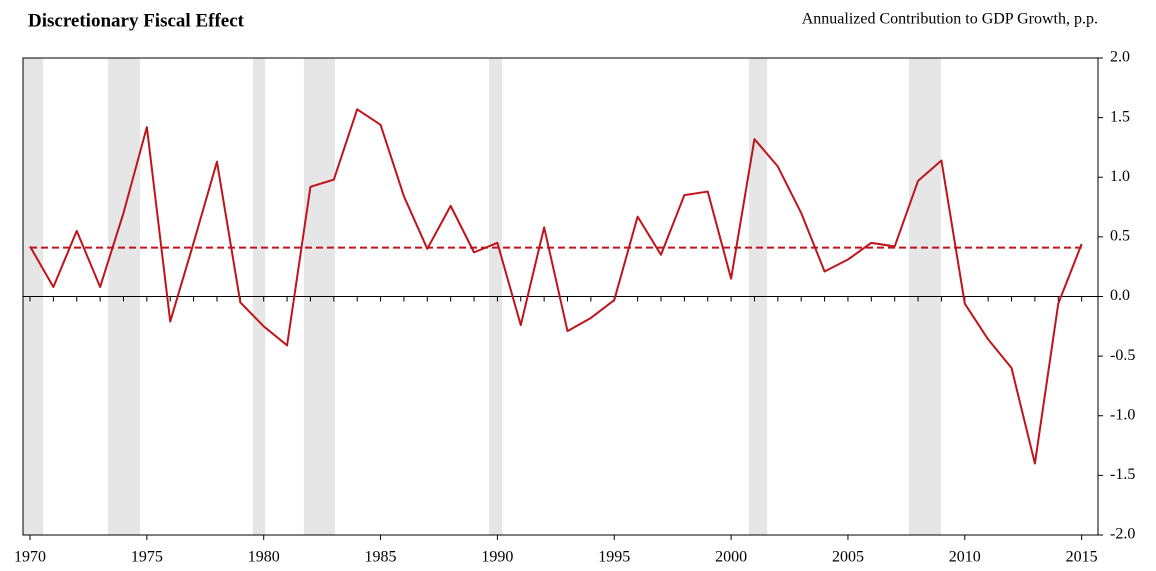 The height and width of the screenshot is (571, 1156). I want to click on y-tick-label: 0.5, so click(1120, 236).